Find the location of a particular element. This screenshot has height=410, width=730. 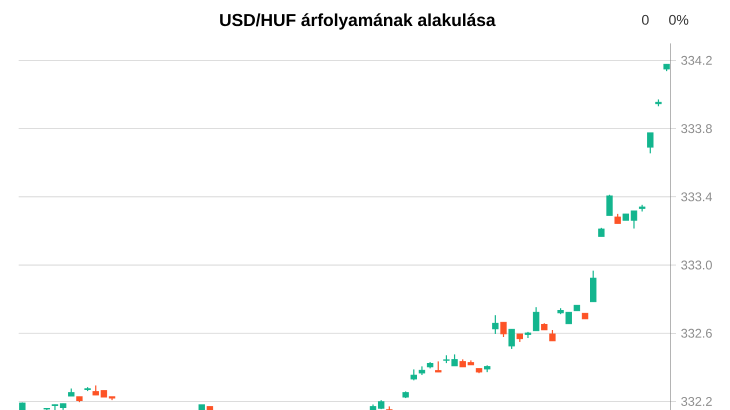

y-tick-label: 333.4 is located at coordinates (696, 197).